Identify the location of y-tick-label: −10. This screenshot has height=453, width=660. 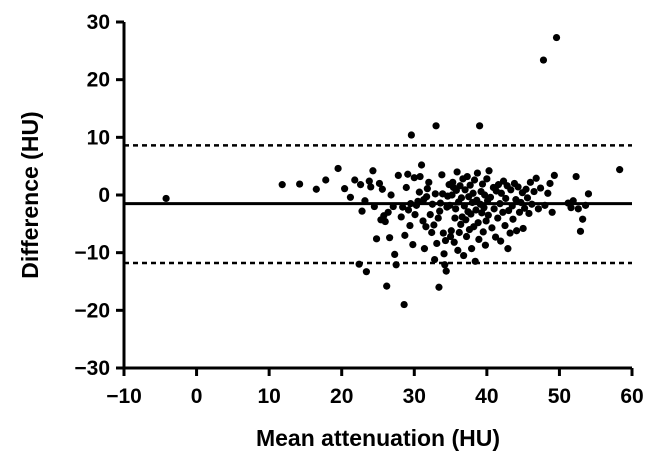
(92, 253).